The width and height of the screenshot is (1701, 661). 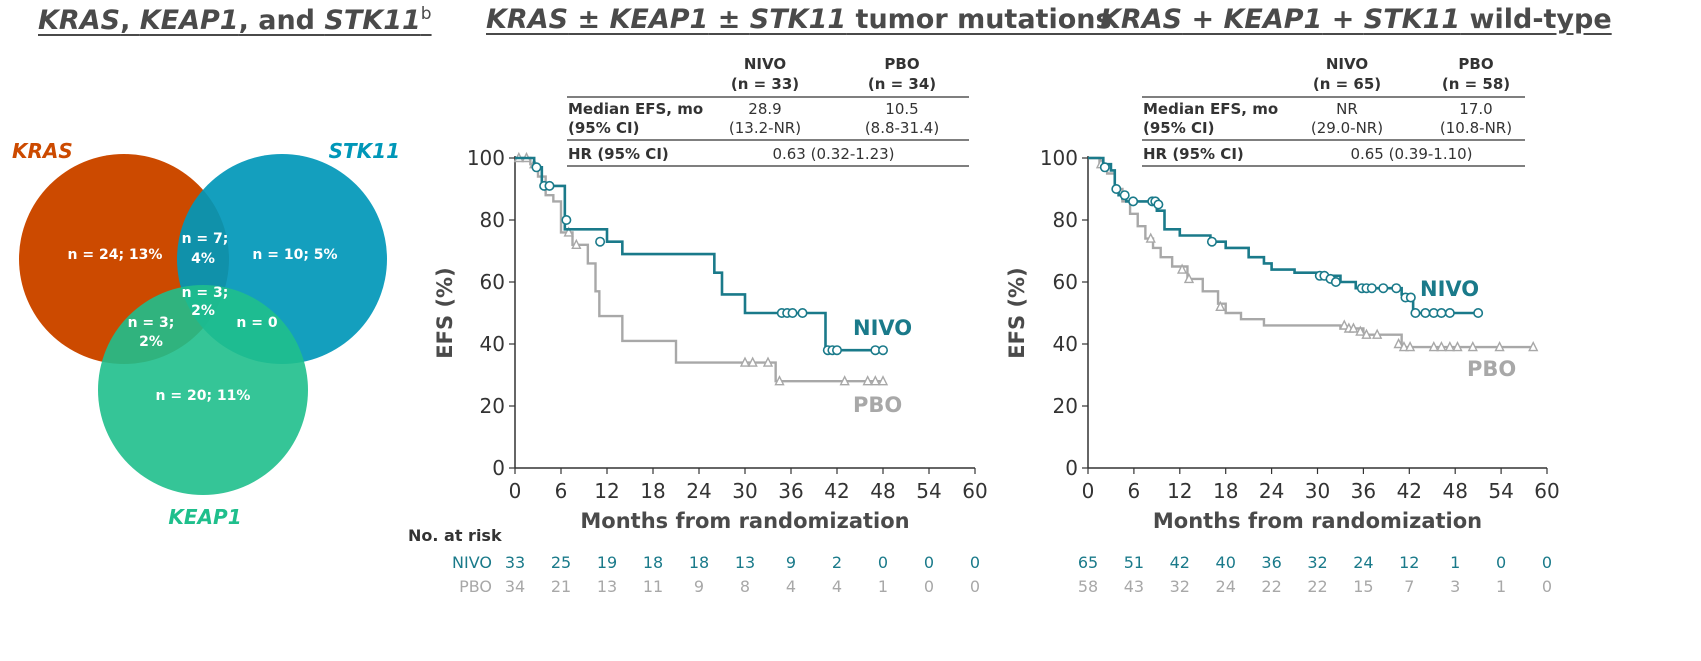 I want to click on risk-count-pbo: 43, so click(x=1134, y=586).